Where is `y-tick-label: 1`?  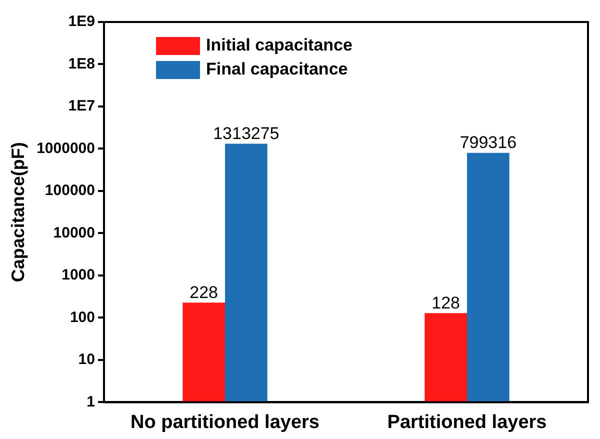 y-tick-label: 1 is located at coordinates (90, 401).